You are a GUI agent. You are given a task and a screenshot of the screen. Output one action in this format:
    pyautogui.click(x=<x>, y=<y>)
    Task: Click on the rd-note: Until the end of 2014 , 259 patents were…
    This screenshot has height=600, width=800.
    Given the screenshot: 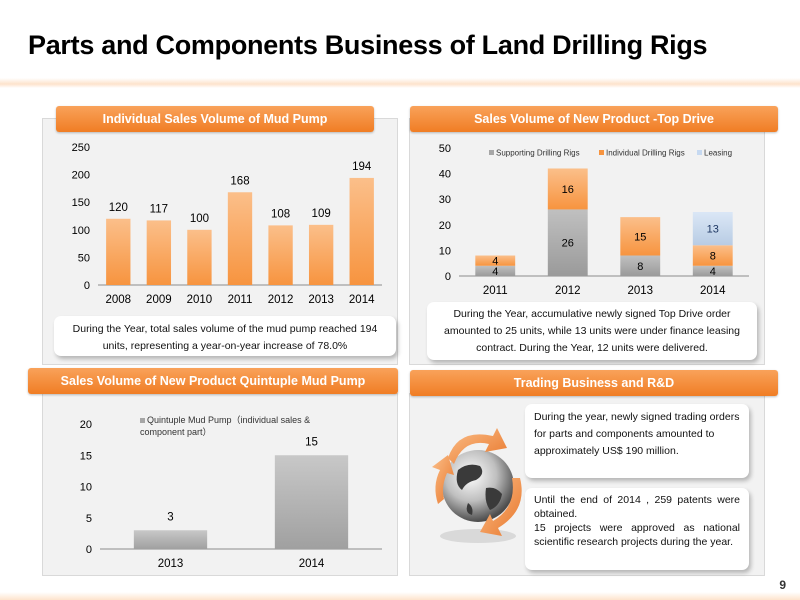 What is the action you would take?
    pyautogui.click(x=637, y=529)
    